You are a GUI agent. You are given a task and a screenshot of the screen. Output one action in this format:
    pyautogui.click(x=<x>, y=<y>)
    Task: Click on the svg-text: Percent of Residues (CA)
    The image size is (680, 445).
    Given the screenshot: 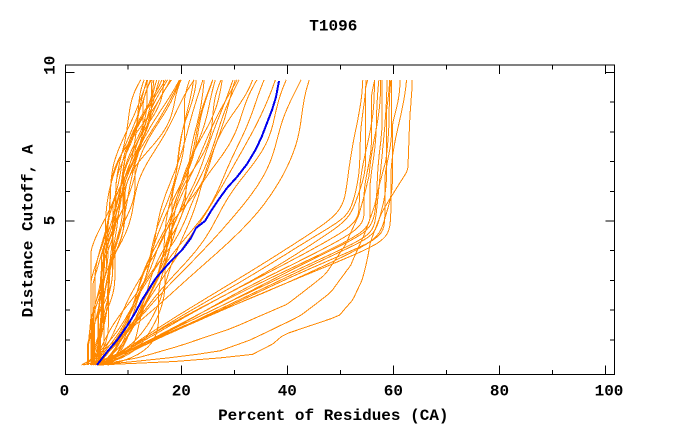 What is the action you would take?
    pyautogui.click(x=333, y=416)
    